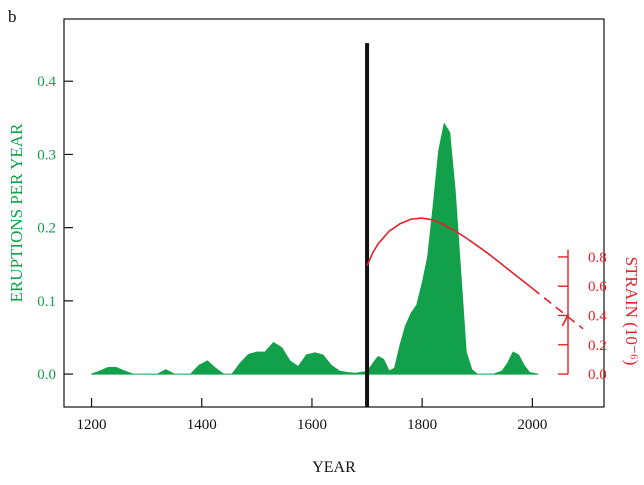  I want to click on right-tick-label: 0.0, so click(597, 375).